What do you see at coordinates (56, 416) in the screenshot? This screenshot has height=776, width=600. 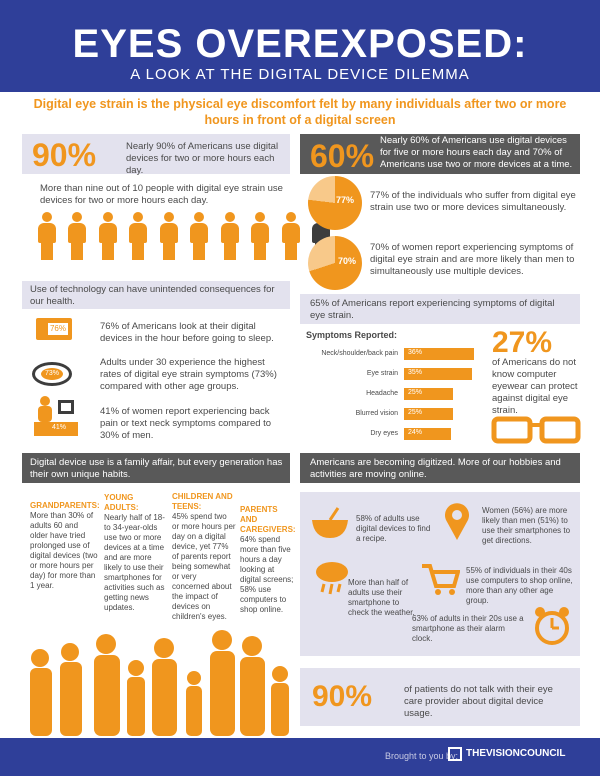 I see `desk-worker-icon: 41%` at bounding box center [56, 416].